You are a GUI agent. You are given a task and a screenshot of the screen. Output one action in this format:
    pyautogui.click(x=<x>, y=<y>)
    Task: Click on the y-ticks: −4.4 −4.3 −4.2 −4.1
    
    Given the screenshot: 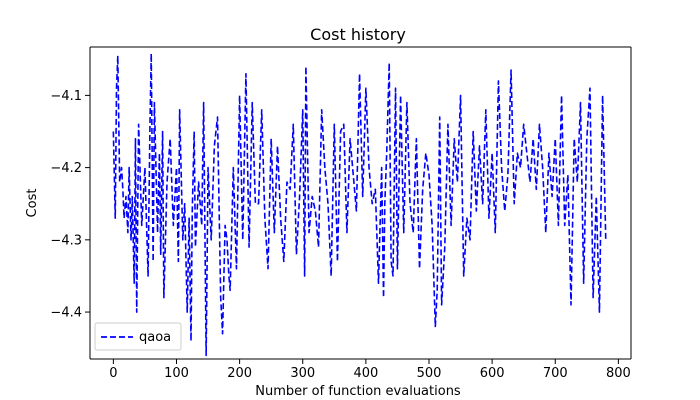 What is the action you would take?
    pyautogui.click(x=70, y=205)
    